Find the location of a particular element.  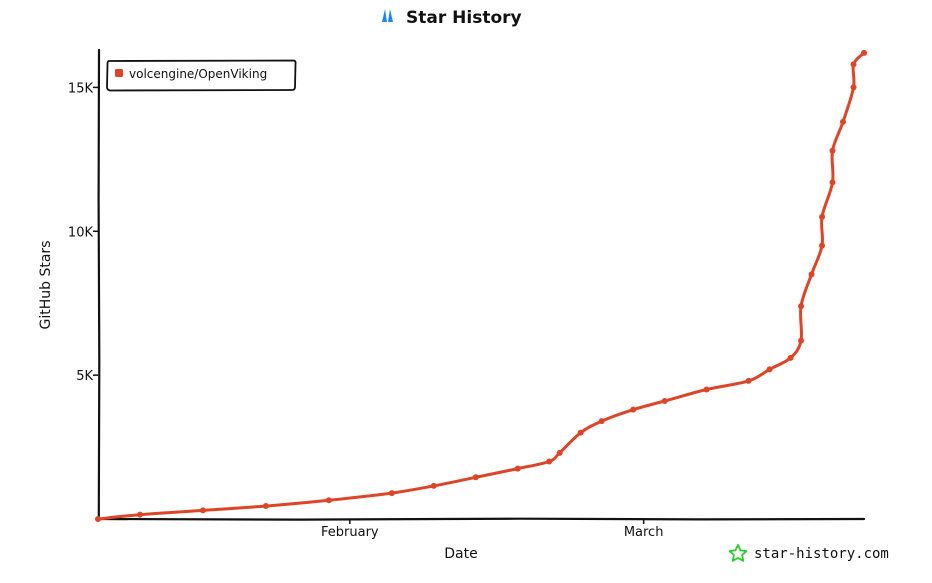

star-history-logo-icon is located at coordinates (387, 15).